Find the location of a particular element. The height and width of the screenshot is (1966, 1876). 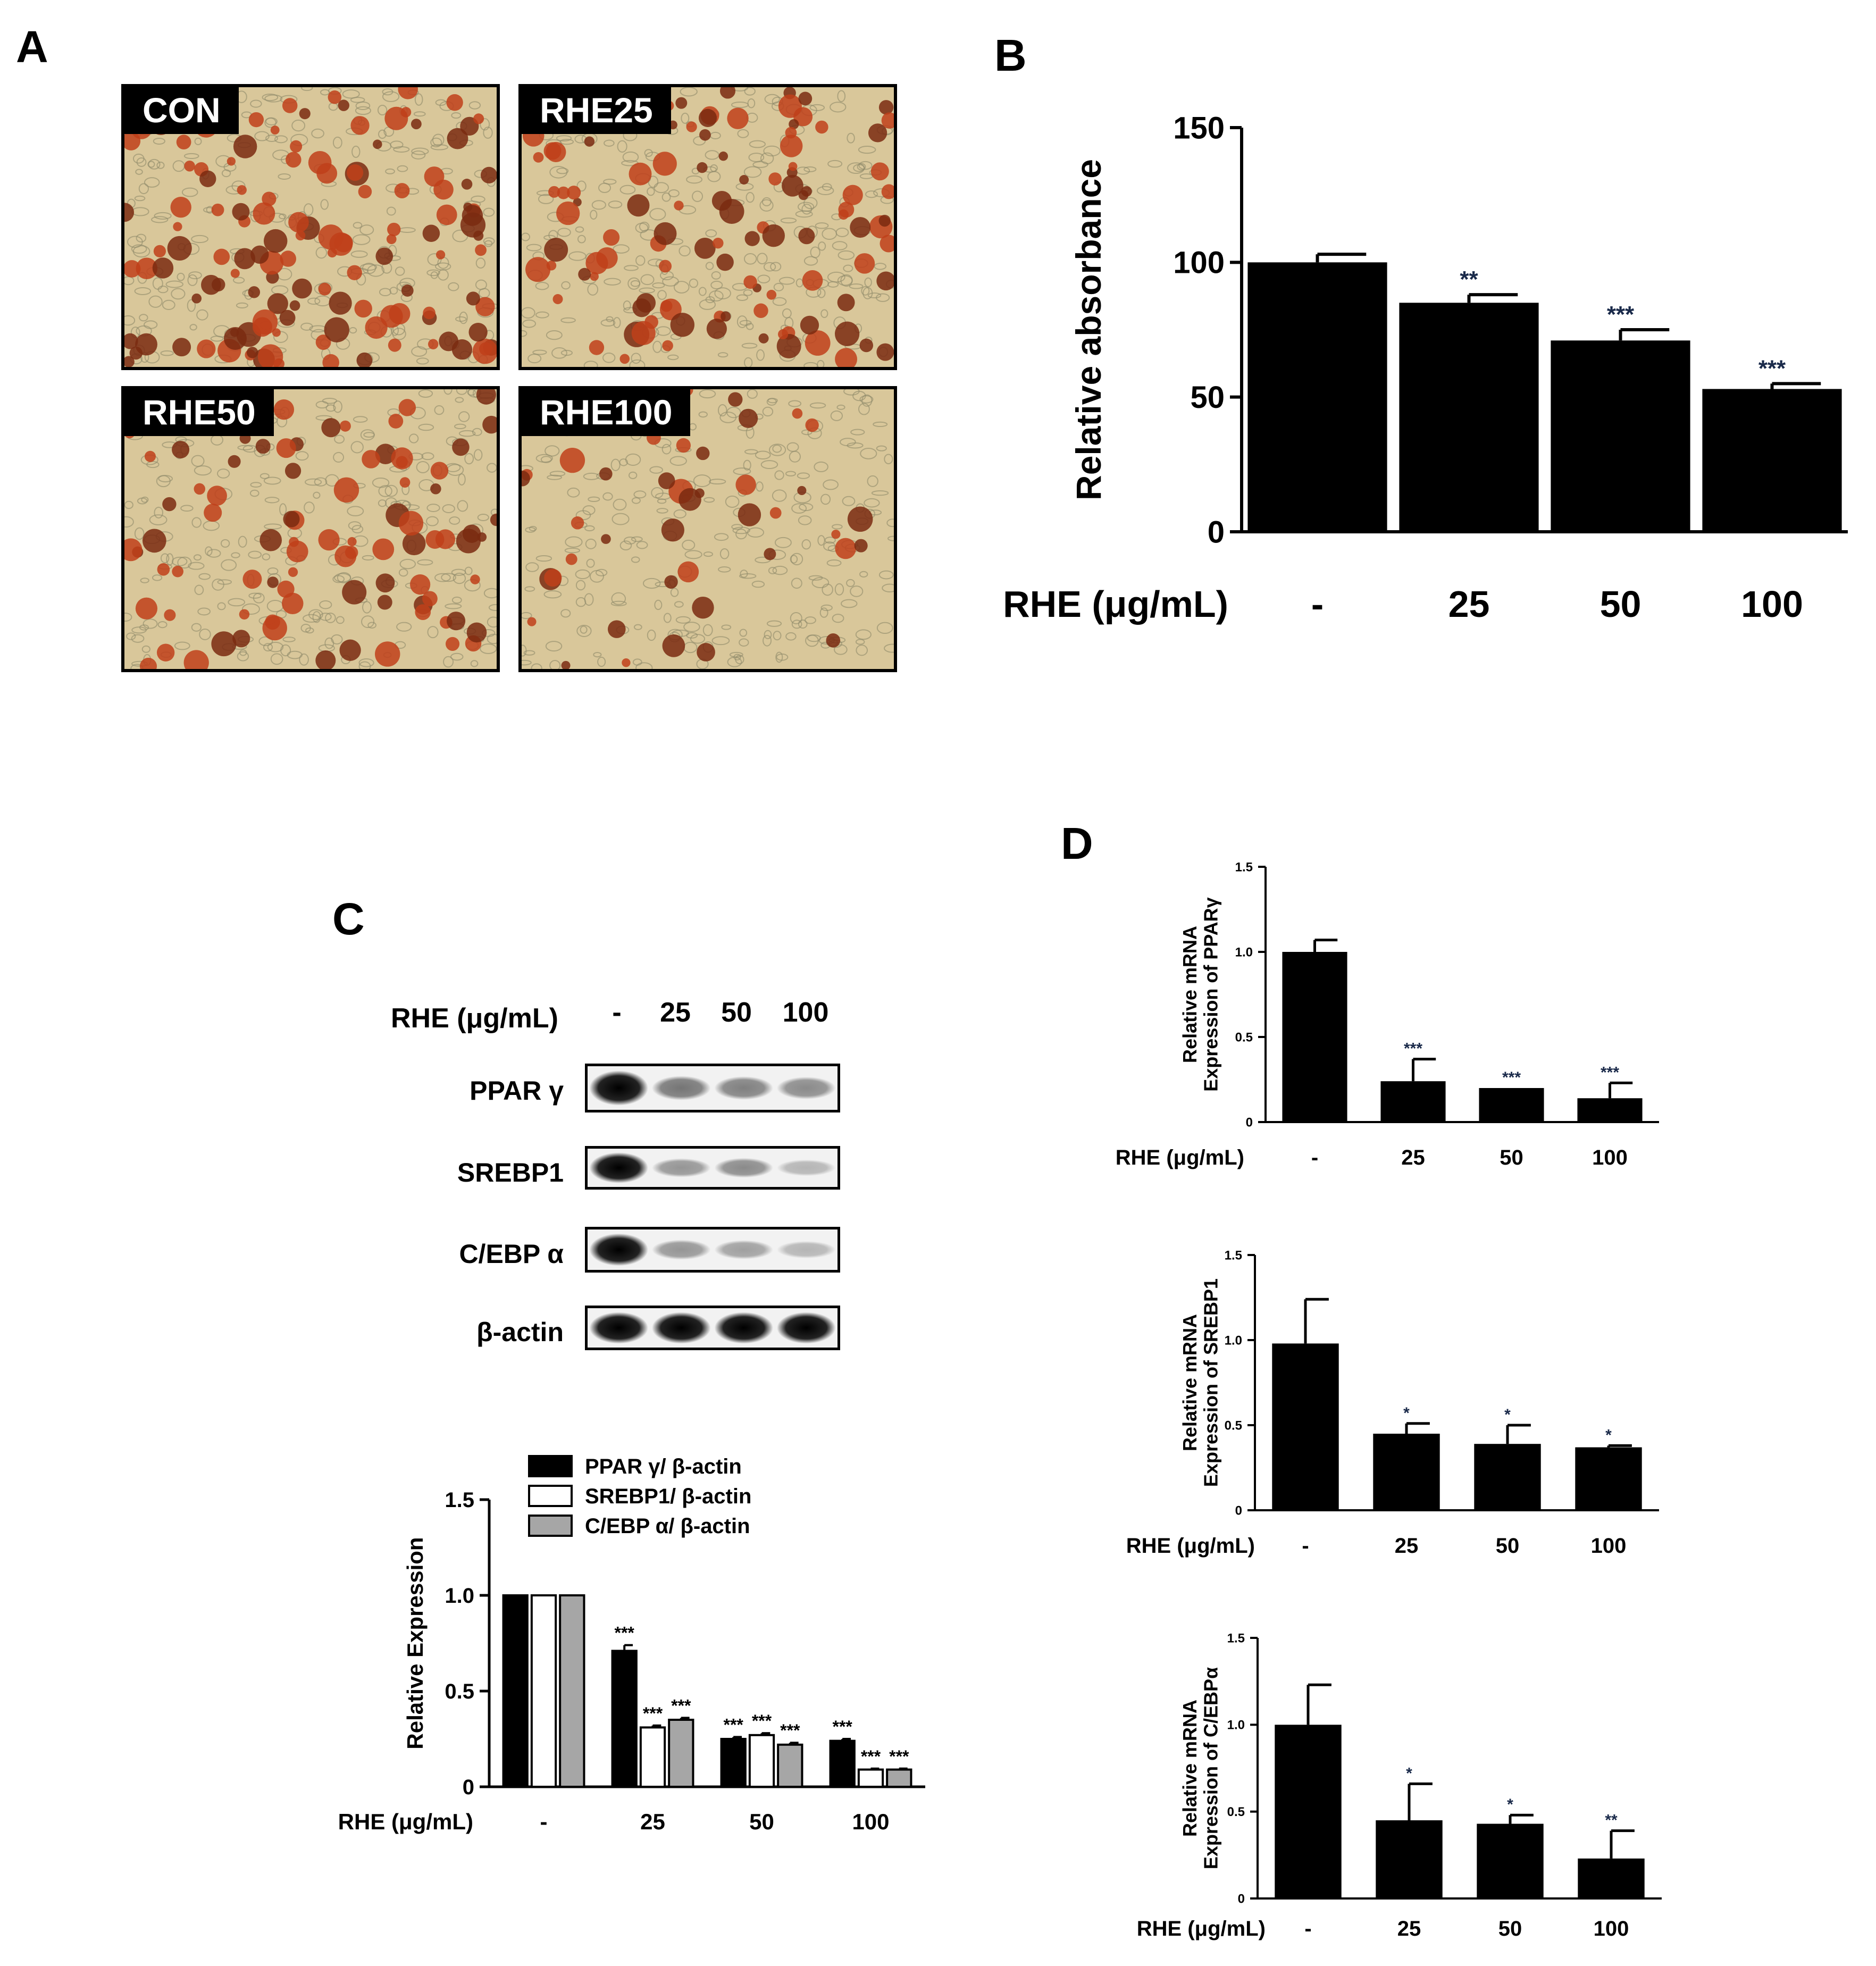

micrograph-rhe25: RHE25 is located at coordinates (707, 227).